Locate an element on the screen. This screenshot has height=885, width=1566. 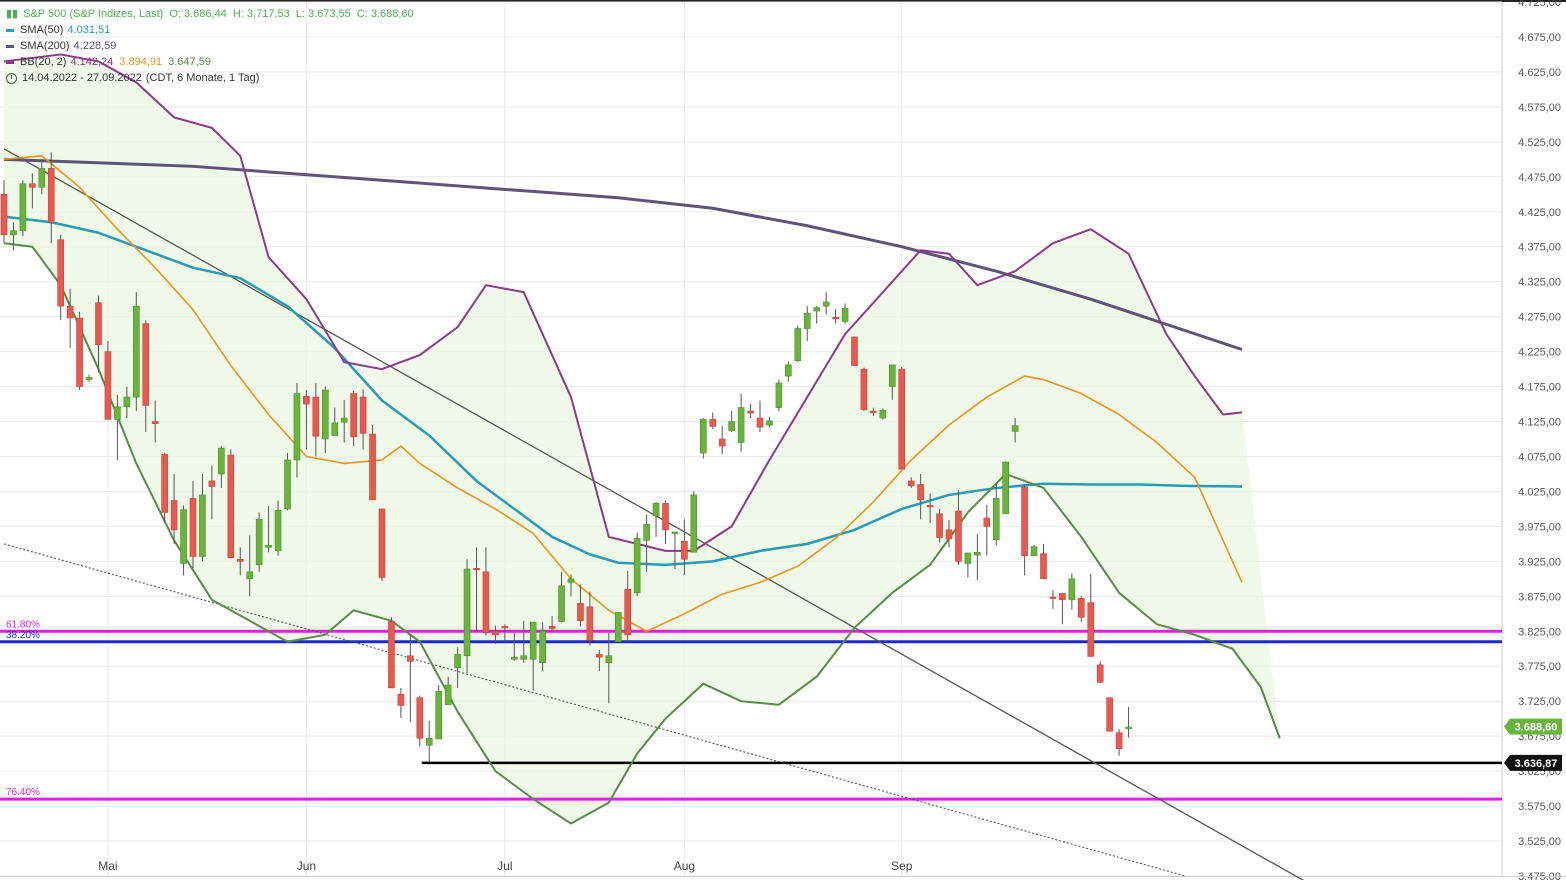
ohlc-c: C: 3.688,60 is located at coordinates (385, 14).